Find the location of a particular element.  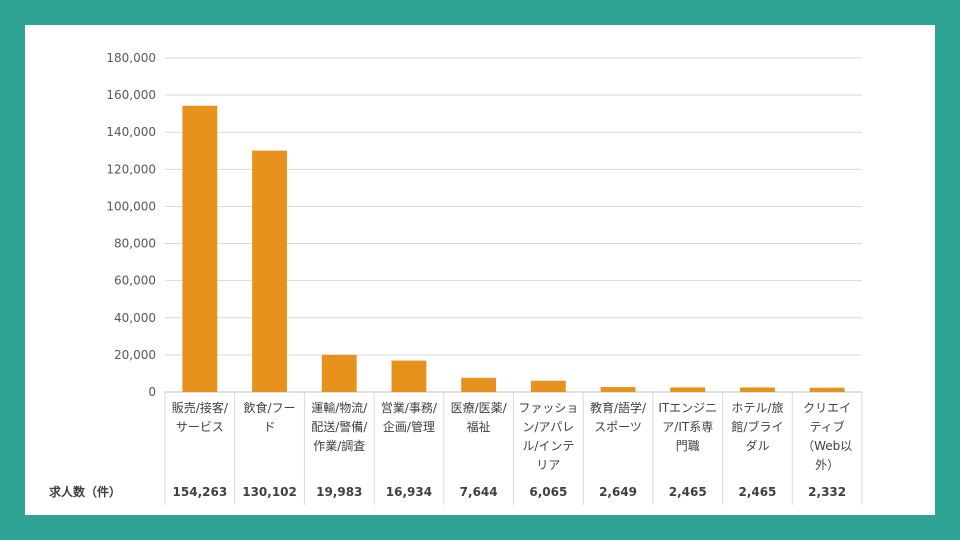

value-label: 2,649 is located at coordinates (618, 492).